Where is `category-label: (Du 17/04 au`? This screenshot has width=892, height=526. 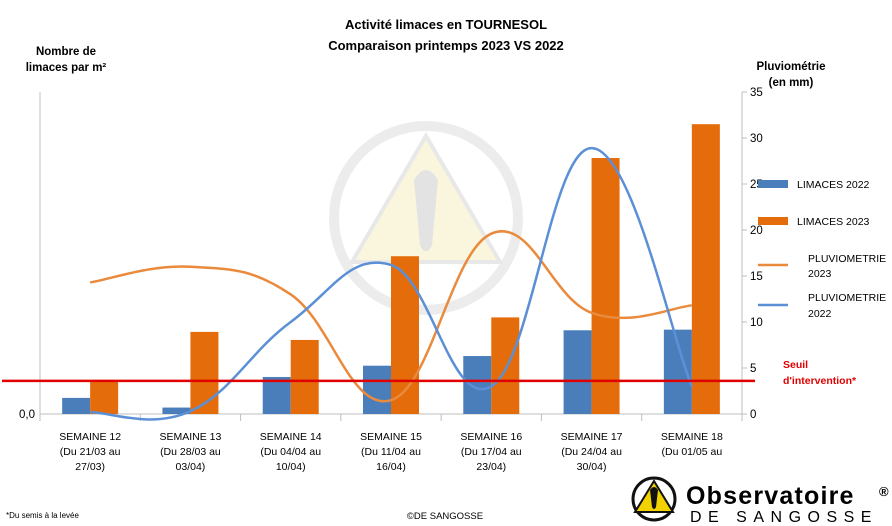
category-label: (Du 17/04 au is located at coordinates (491, 452).